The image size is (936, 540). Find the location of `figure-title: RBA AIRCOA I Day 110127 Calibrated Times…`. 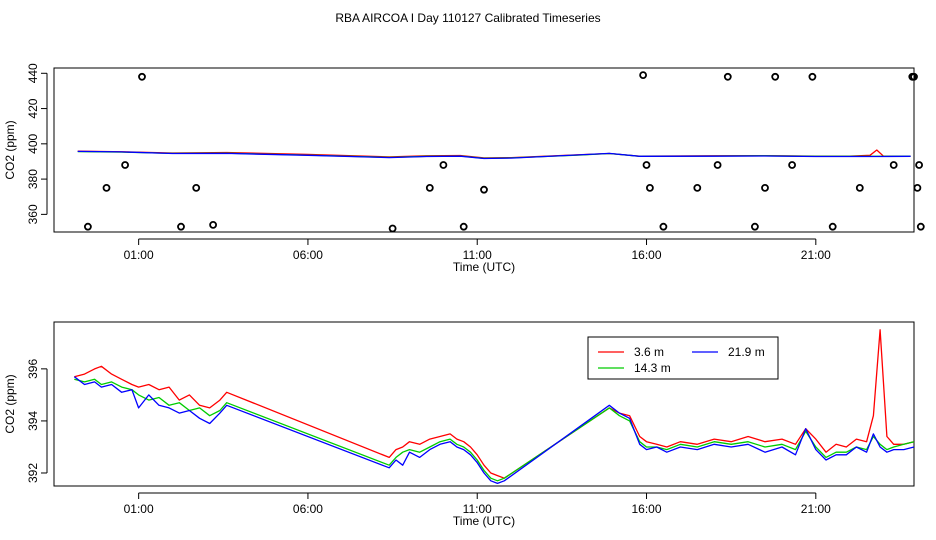

figure-title: RBA AIRCOA I Day 110127 Calibrated Times… is located at coordinates (467, 18).